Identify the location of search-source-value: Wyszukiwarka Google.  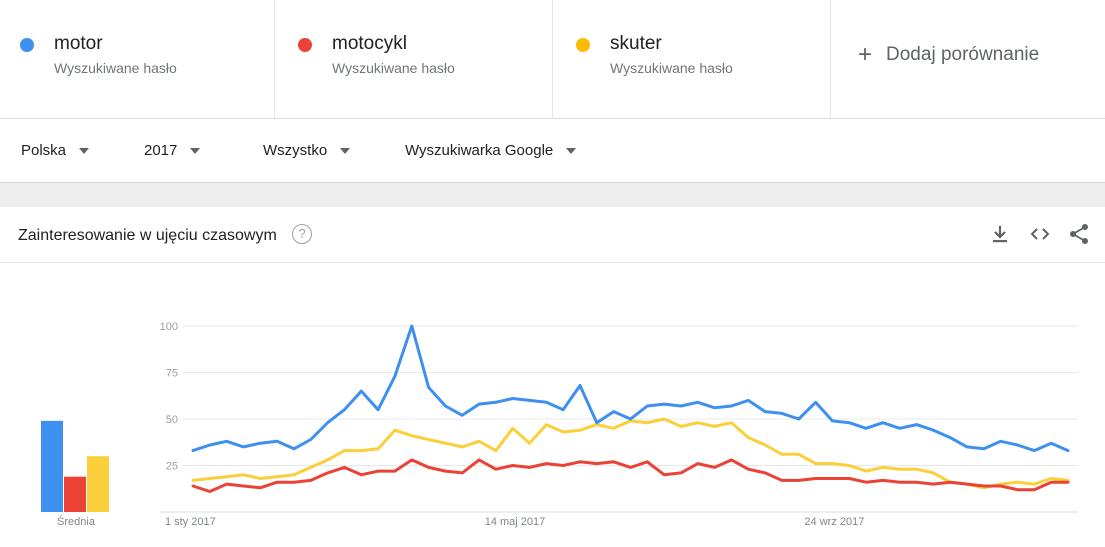
(479, 150).